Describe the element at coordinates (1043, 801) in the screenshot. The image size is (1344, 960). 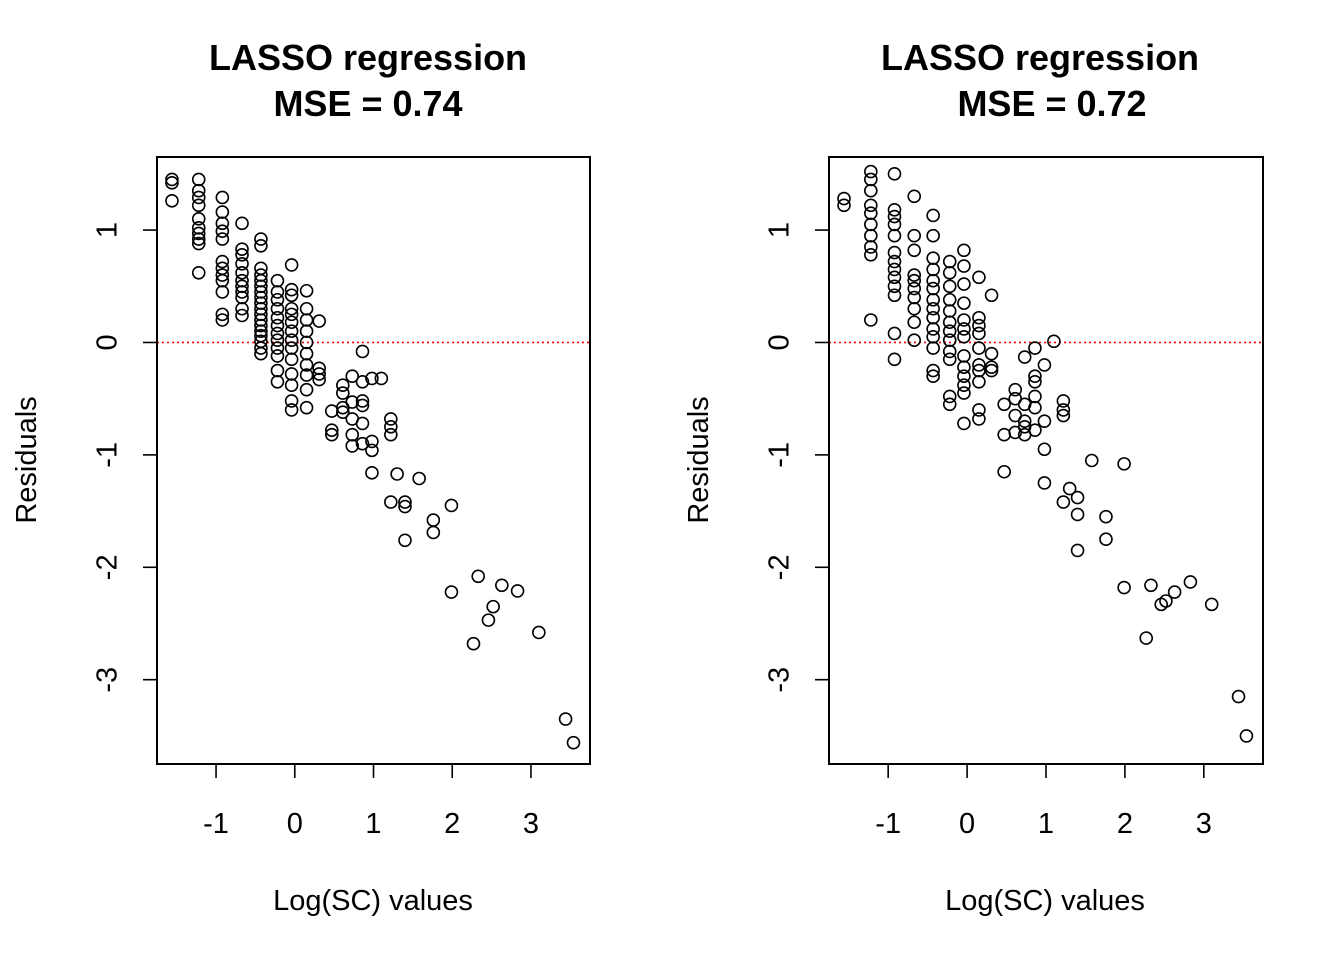
I see `right-x-axis: -1 0 1 2 3` at that location.